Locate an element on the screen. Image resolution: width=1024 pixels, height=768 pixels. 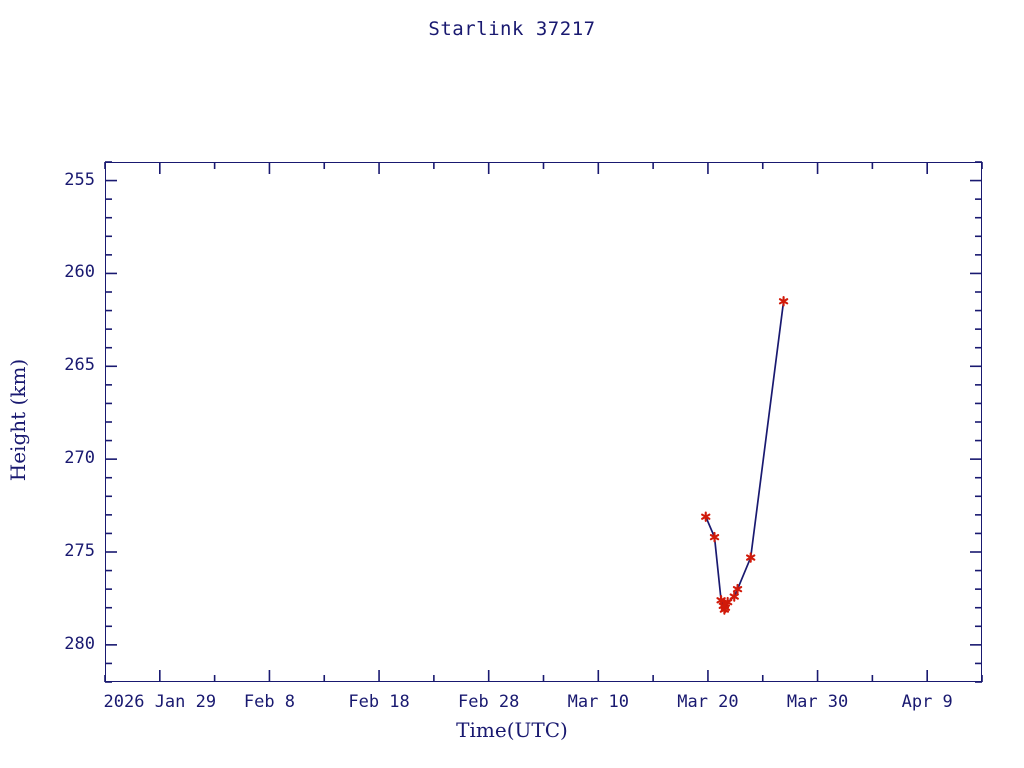
x-tick-label: Mar 20 is located at coordinates (708, 702).